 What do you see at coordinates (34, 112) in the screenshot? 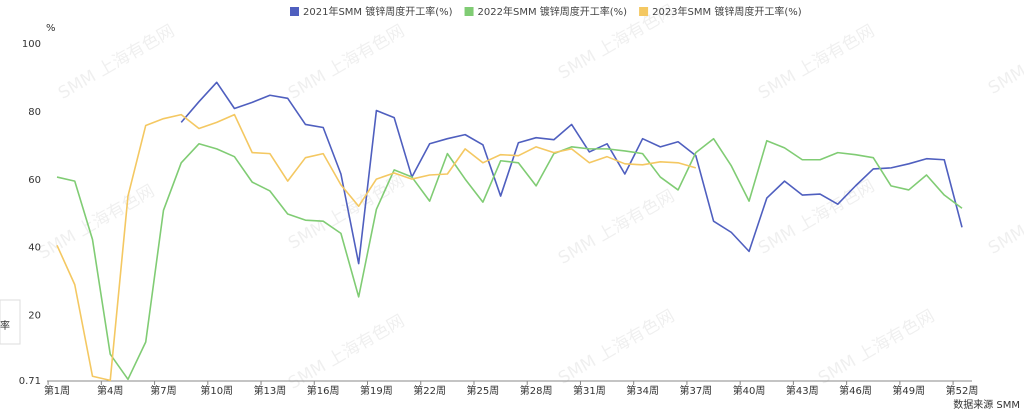
I see `y-tick-label: 80` at bounding box center [34, 112].